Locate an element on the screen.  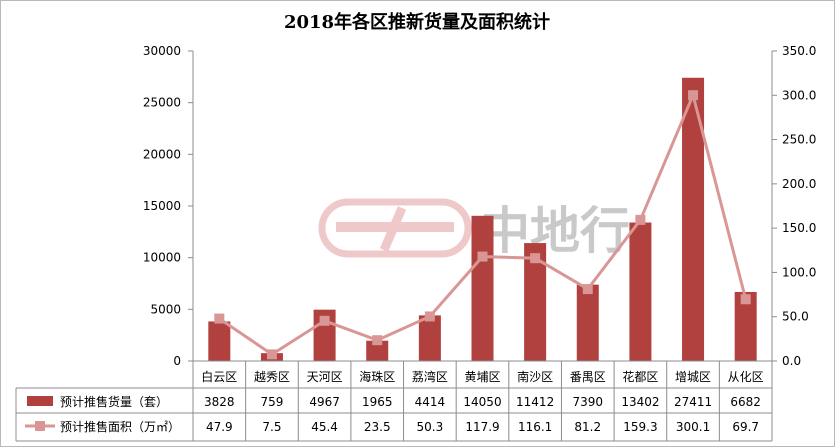
line-value-label: 159.3 is located at coordinates (640, 427).